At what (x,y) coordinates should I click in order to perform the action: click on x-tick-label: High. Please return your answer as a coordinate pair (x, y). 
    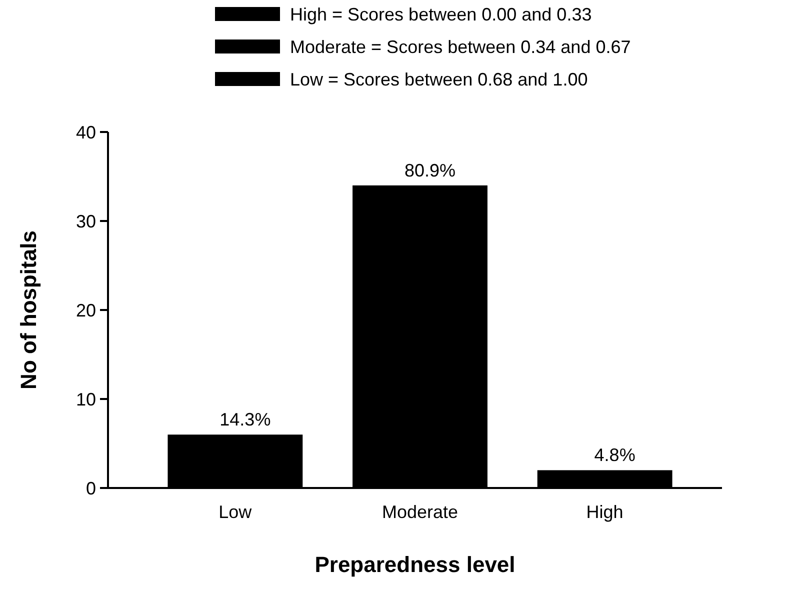
    Looking at the image, I should click on (605, 512).